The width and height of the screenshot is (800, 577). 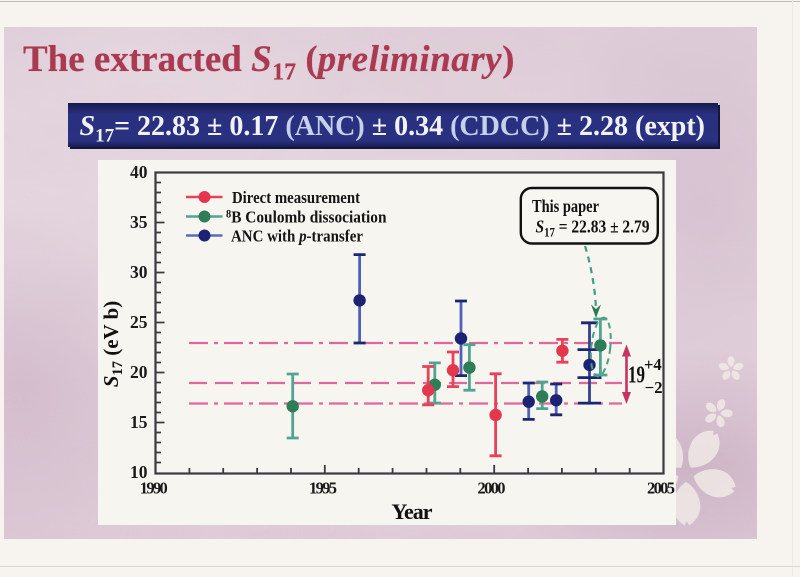 I want to click on svg-text: 15, so click(x=139, y=422).